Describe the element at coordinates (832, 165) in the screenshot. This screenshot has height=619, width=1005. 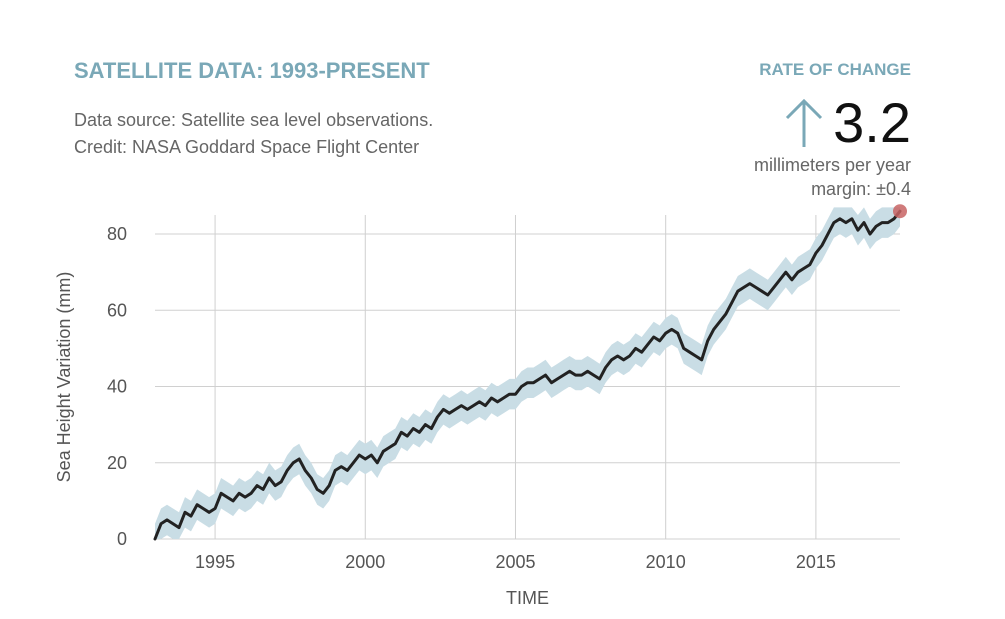
I see `rate-unit: millimeters per year` at that location.